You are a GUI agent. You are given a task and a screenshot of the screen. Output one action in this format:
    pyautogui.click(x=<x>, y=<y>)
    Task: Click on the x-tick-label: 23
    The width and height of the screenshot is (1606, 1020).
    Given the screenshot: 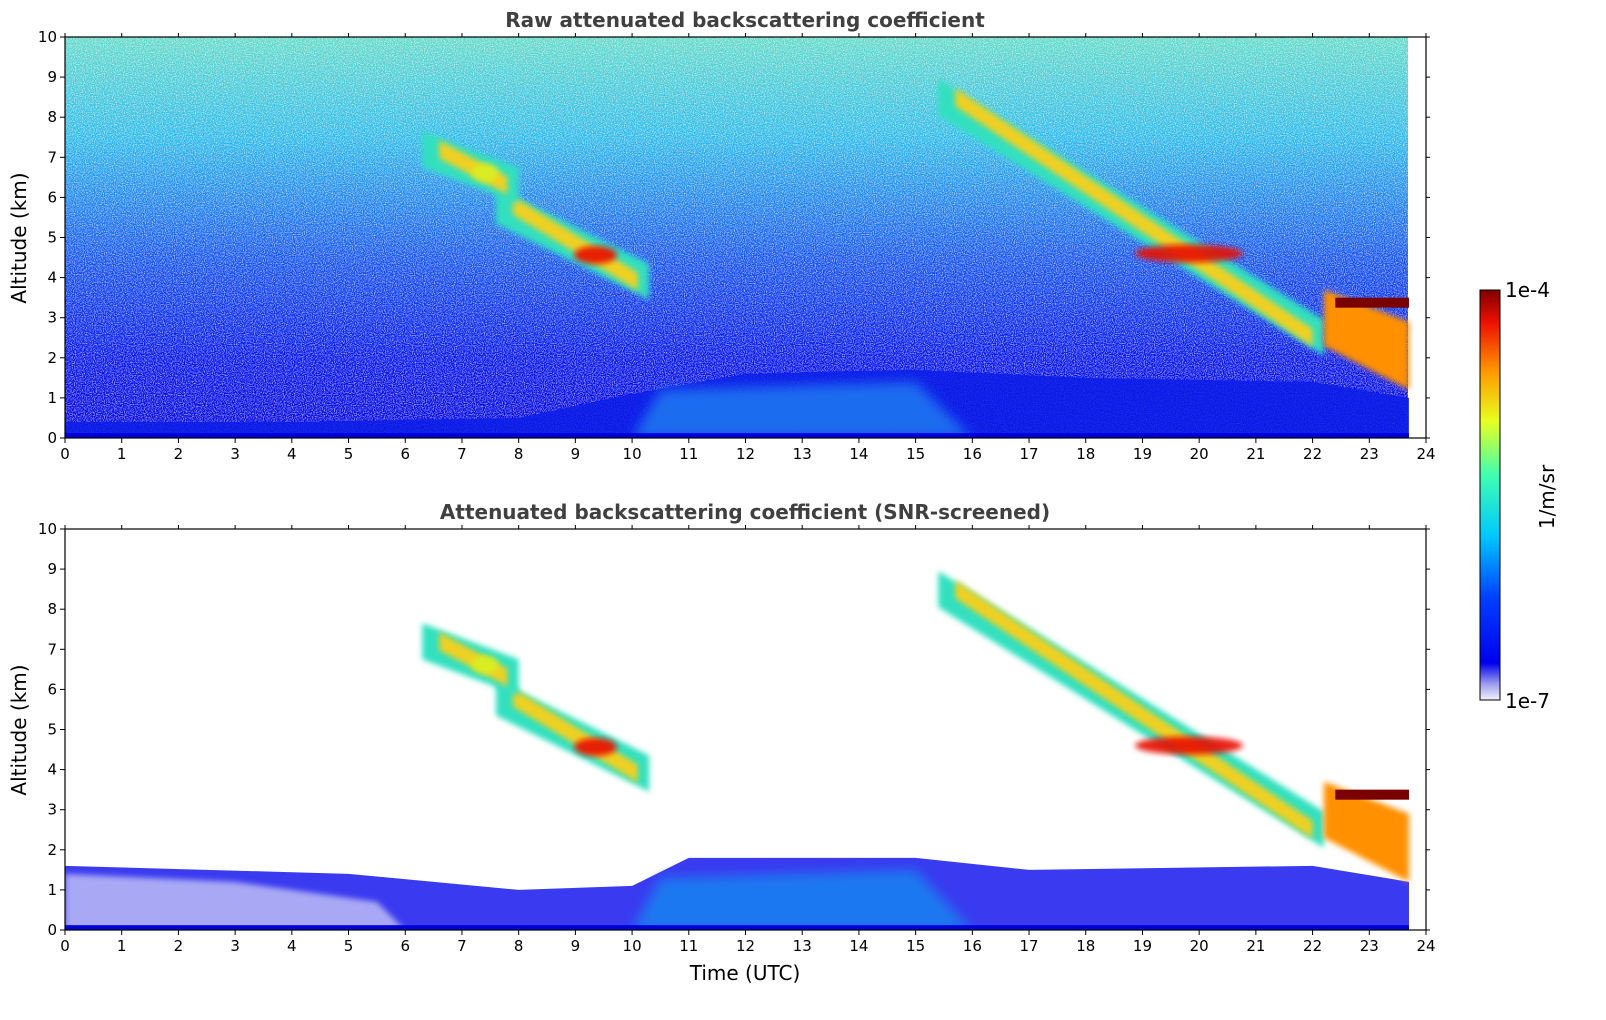 What is the action you would take?
    pyautogui.click(x=1369, y=454)
    